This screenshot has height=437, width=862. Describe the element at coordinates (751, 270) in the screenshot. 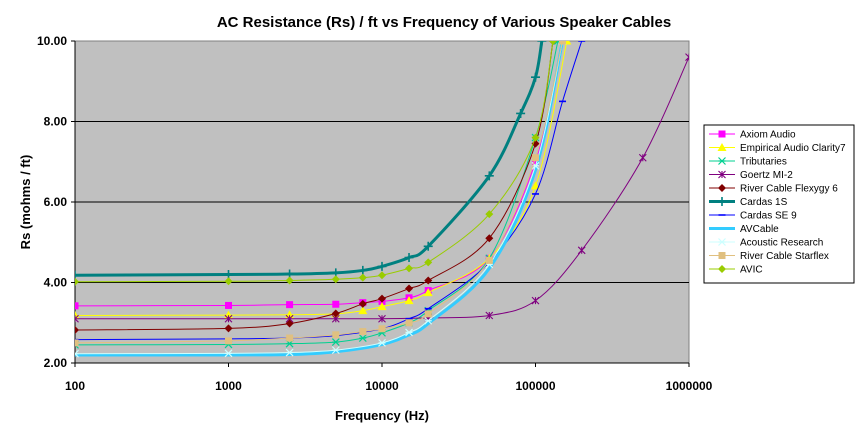

I see `legend-label-avic: AVIC` at that location.